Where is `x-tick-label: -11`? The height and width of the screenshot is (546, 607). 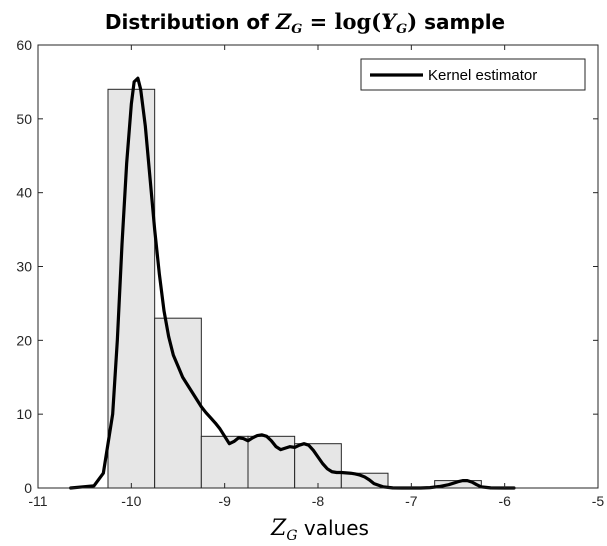 x-tick-label: -11 is located at coordinates (37, 501).